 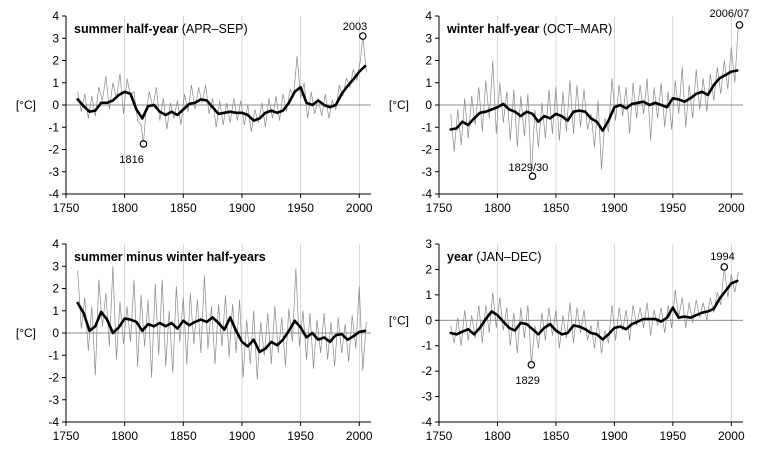 I want to click on panel-title-bold: year, so click(x=460, y=257).